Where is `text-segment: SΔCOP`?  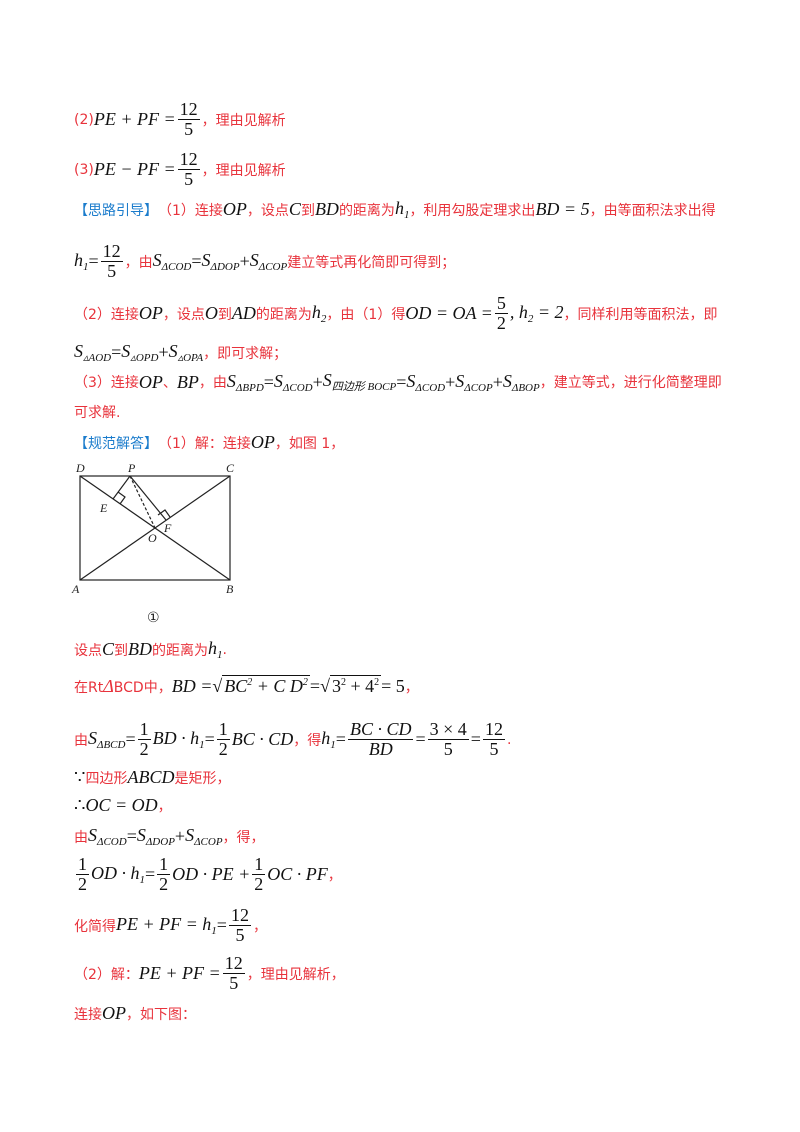 text-segment: SΔCOP is located at coordinates (203, 836).